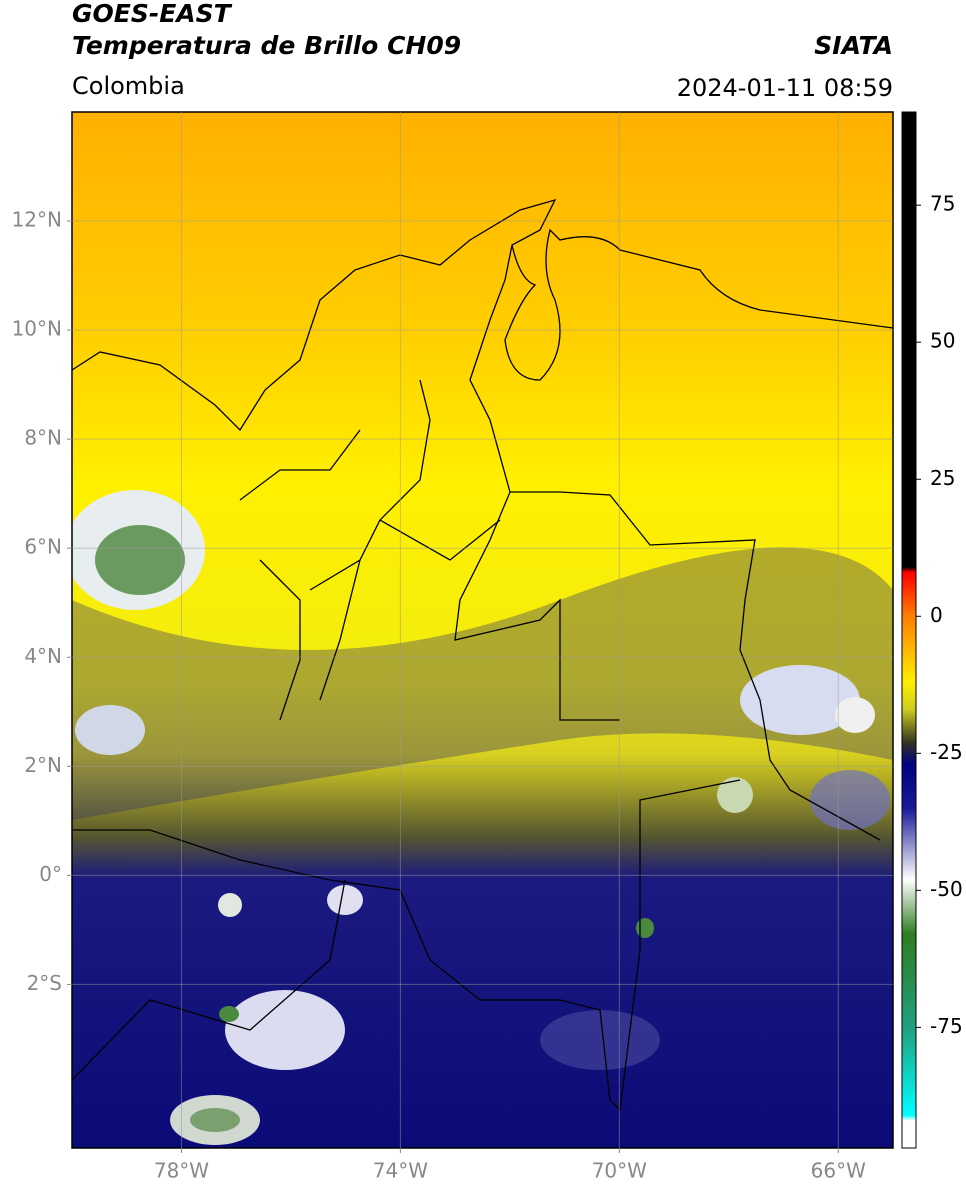 This screenshot has width=966, height=1190. What do you see at coordinates (853, 45) in the screenshot?
I see `source: SIATA` at bounding box center [853, 45].